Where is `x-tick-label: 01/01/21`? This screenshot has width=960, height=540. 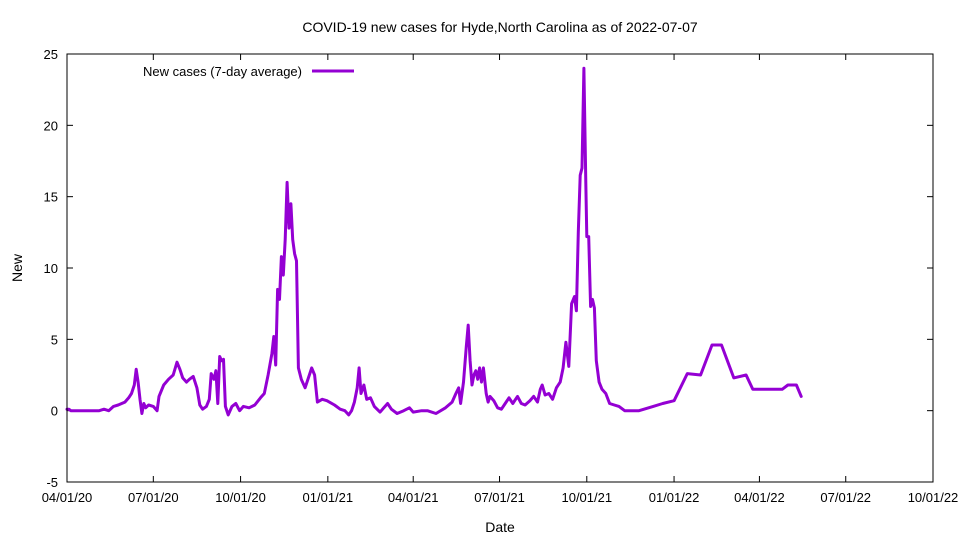
x-tick-label: 01/01/21 is located at coordinates (328, 497).